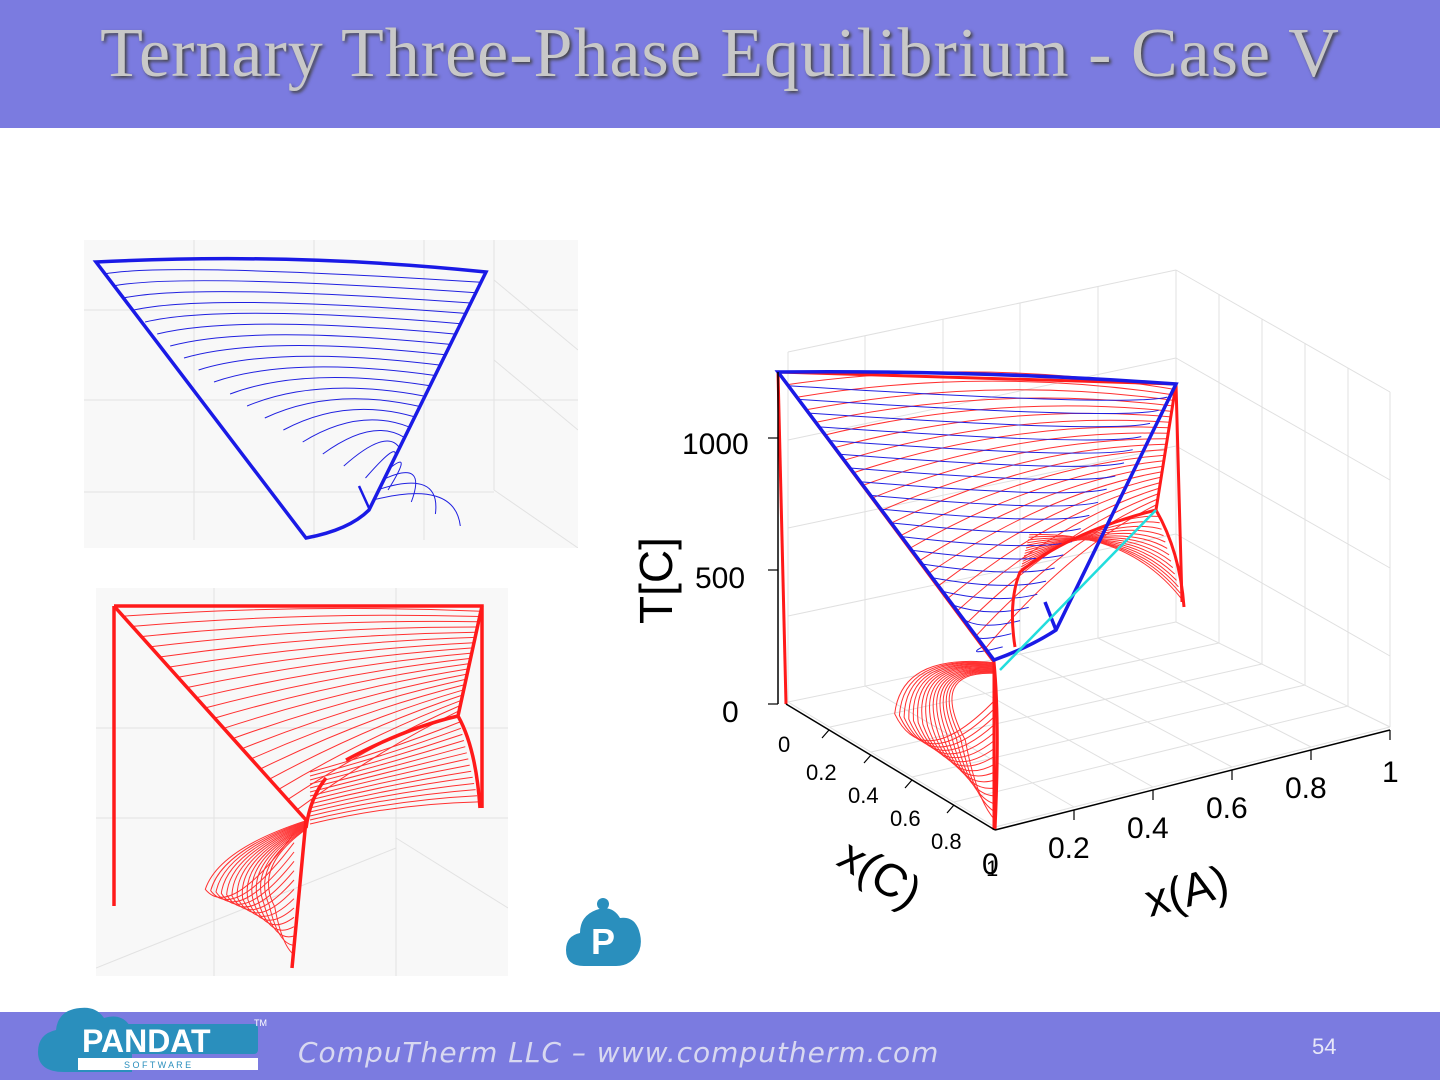  I want to click on pandat-logo: PANDAT TM S O F T W A R E, so click(152, 1039).